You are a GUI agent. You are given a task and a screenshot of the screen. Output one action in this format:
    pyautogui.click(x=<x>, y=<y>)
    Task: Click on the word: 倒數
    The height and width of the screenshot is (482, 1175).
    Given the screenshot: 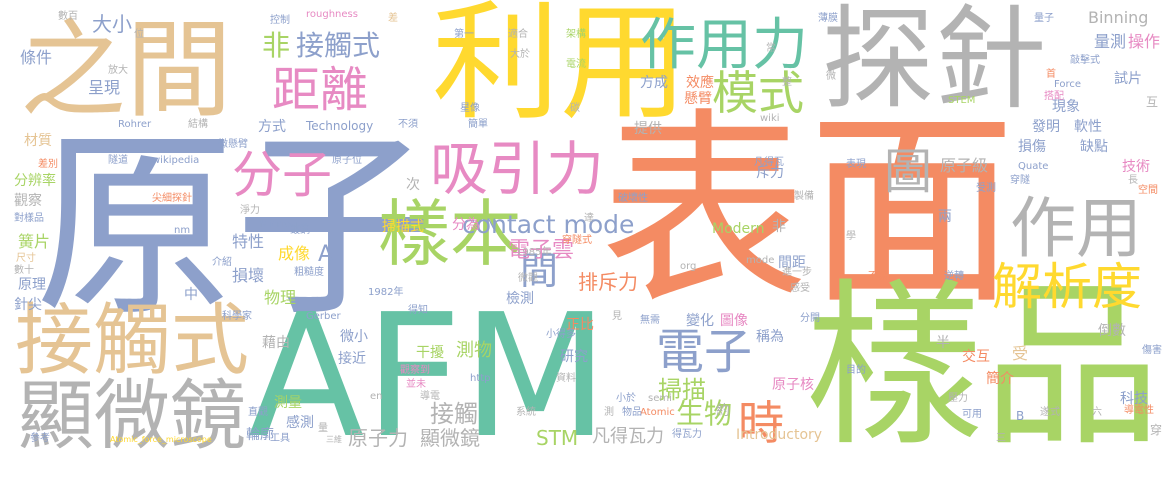 What is the action you would take?
    pyautogui.click(x=1112, y=331)
    